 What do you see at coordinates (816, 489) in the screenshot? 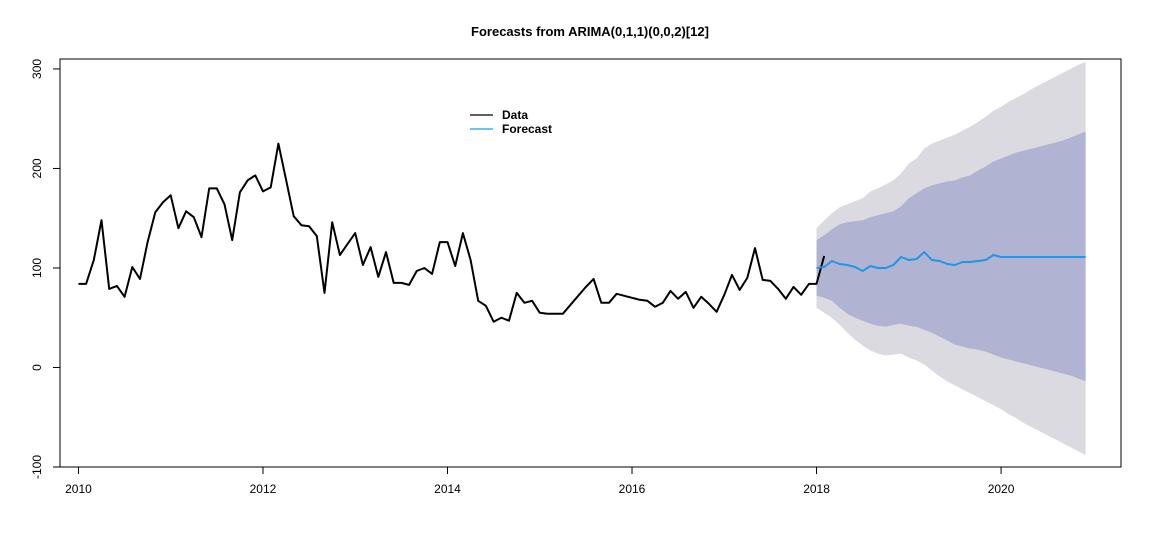
I see `x-tick-label: 2018` at bounding box center [816, 489].